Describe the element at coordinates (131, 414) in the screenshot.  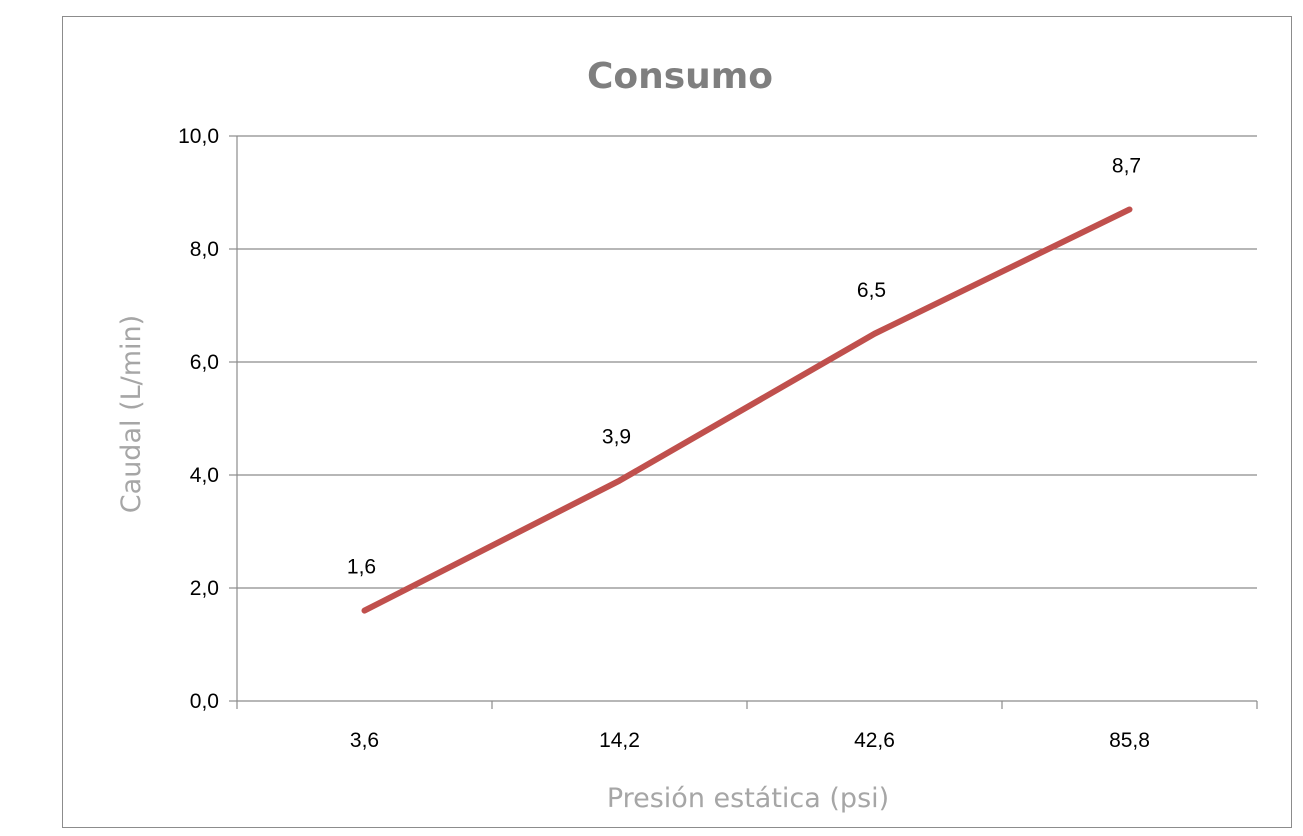
I see `y-axis-title: Caudal (L/min)` at that location.